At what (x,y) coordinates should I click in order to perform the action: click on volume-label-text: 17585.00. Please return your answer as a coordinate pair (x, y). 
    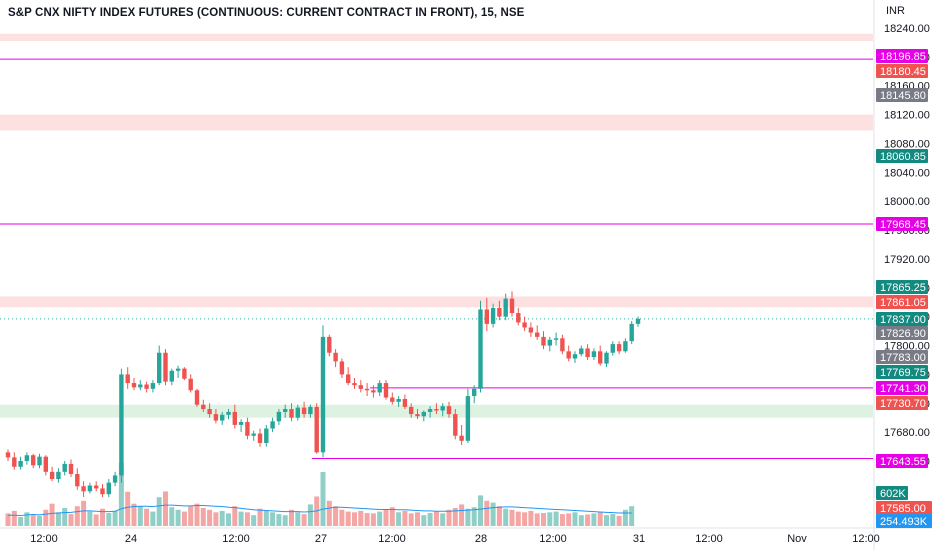
    Looking at the image, I should click on (903, 509).